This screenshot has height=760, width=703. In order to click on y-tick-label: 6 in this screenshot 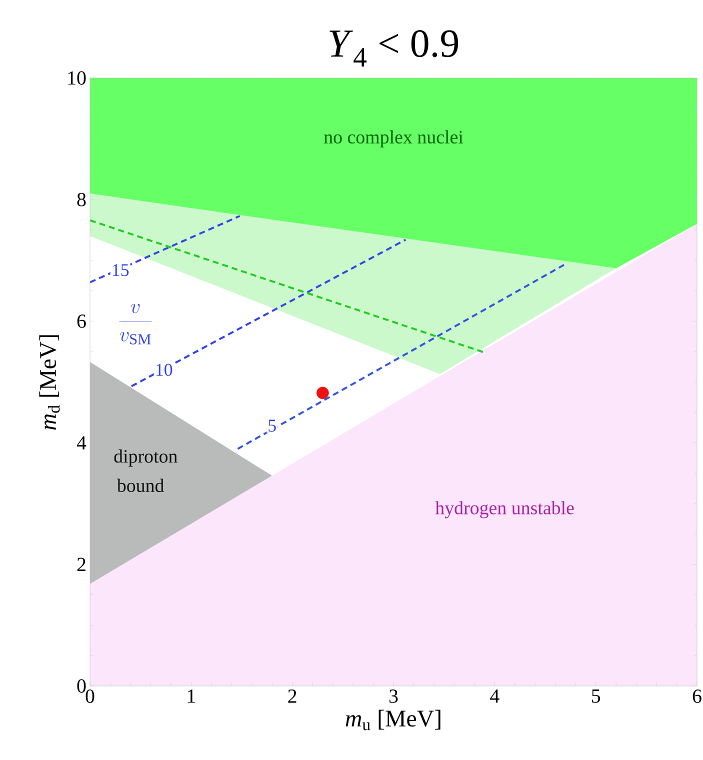, I will do `click(81, 321)`.